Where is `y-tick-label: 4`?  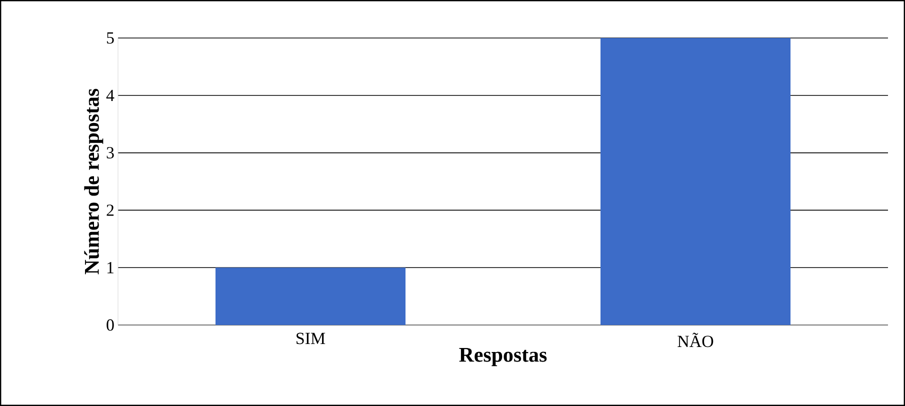 y-tick-label: 4 is located at coordinates (110, 95).